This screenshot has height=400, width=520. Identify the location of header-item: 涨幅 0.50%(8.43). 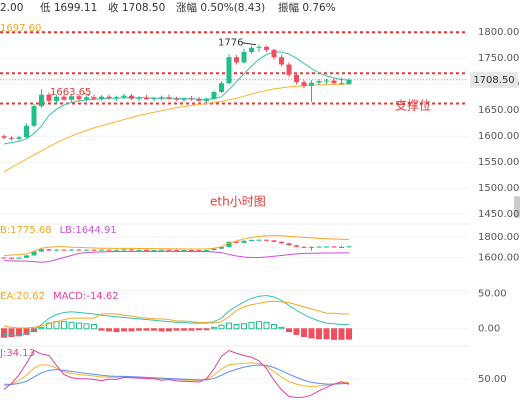
(220, 7).